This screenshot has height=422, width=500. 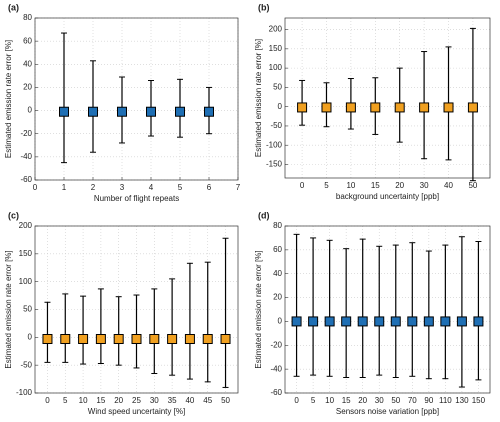 I want to click on x-tick-label: 70, so click(x=412, y=400).